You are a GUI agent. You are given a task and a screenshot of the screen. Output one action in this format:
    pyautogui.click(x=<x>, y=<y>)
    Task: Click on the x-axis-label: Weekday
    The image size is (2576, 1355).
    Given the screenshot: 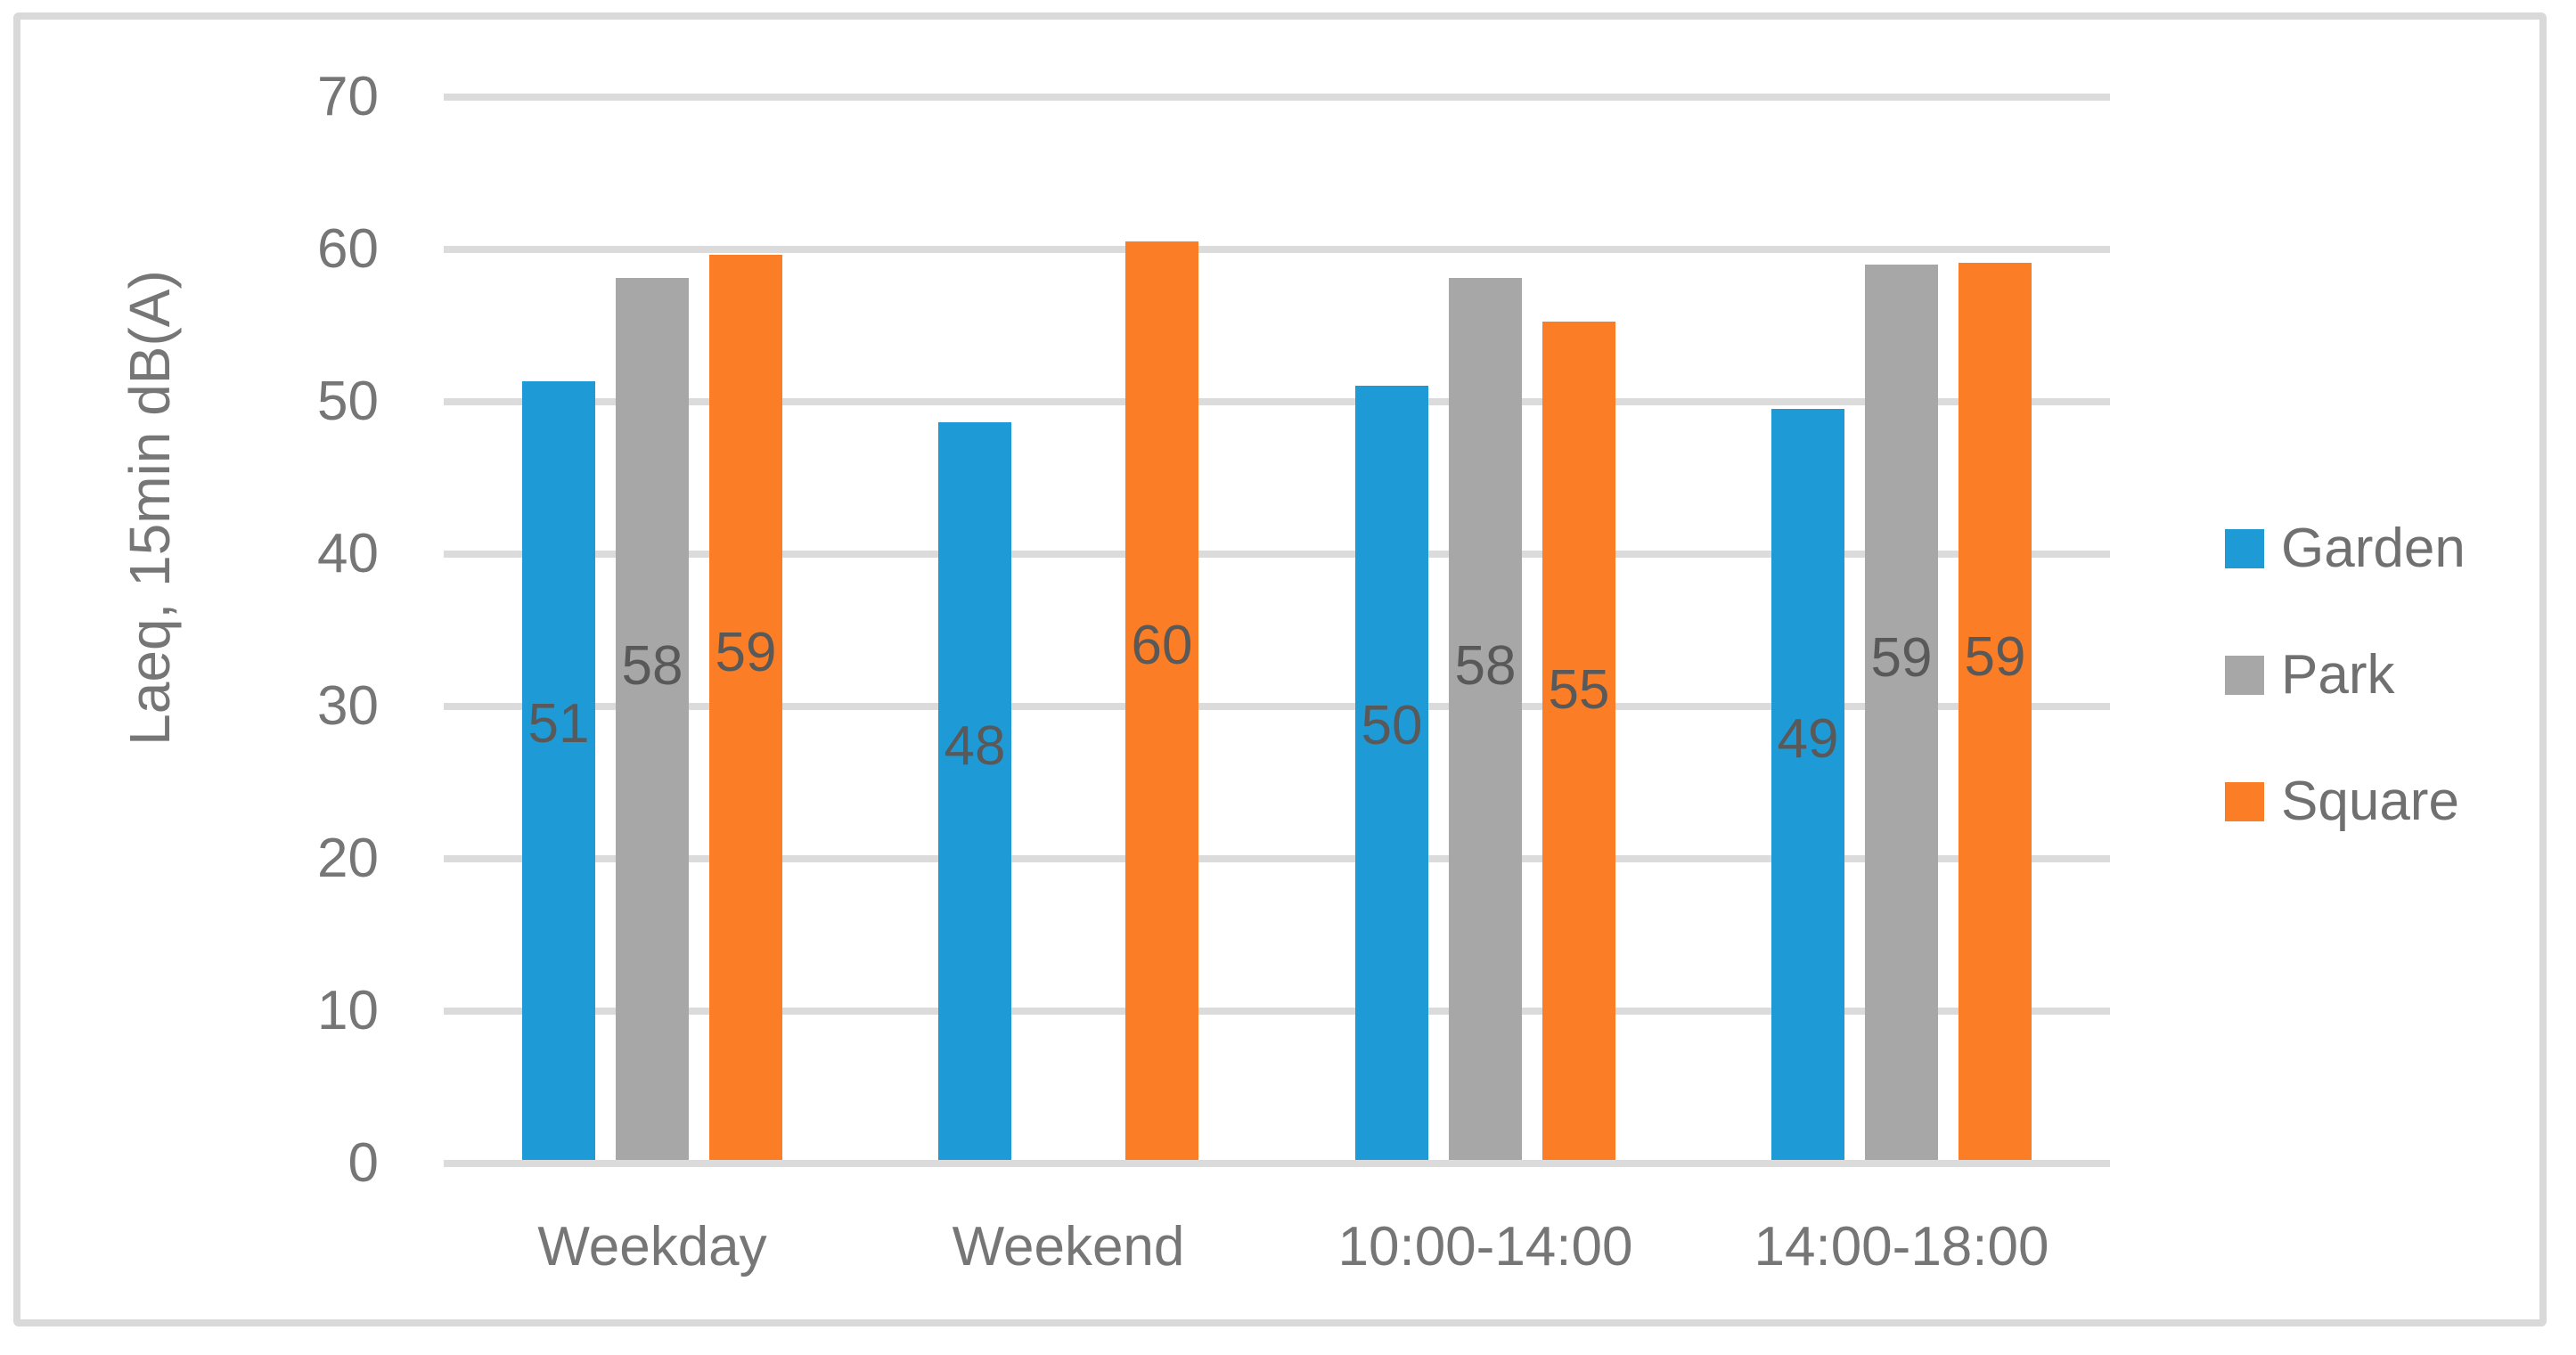 What is the action you would take?
    pyautogui.click(x=652, y=1246)
    